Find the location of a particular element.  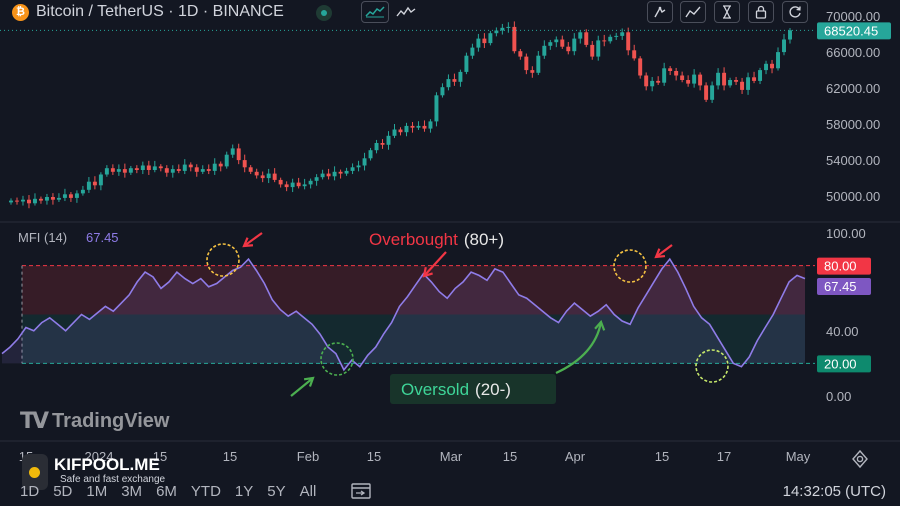

settings-icon is located at coordinates (860, 461).